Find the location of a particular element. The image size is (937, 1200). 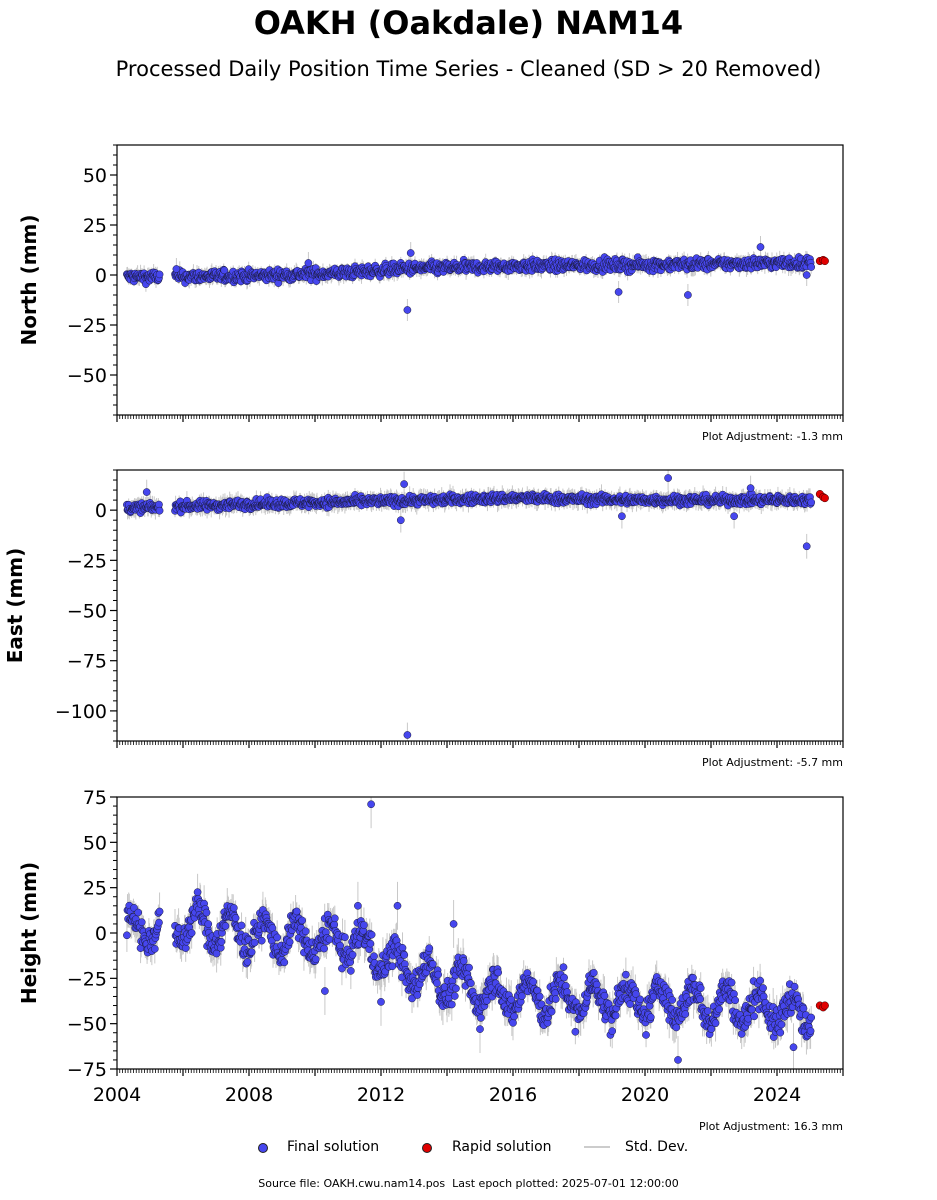

y-axis-label: North (mm) is located at coordinates (29, 279).